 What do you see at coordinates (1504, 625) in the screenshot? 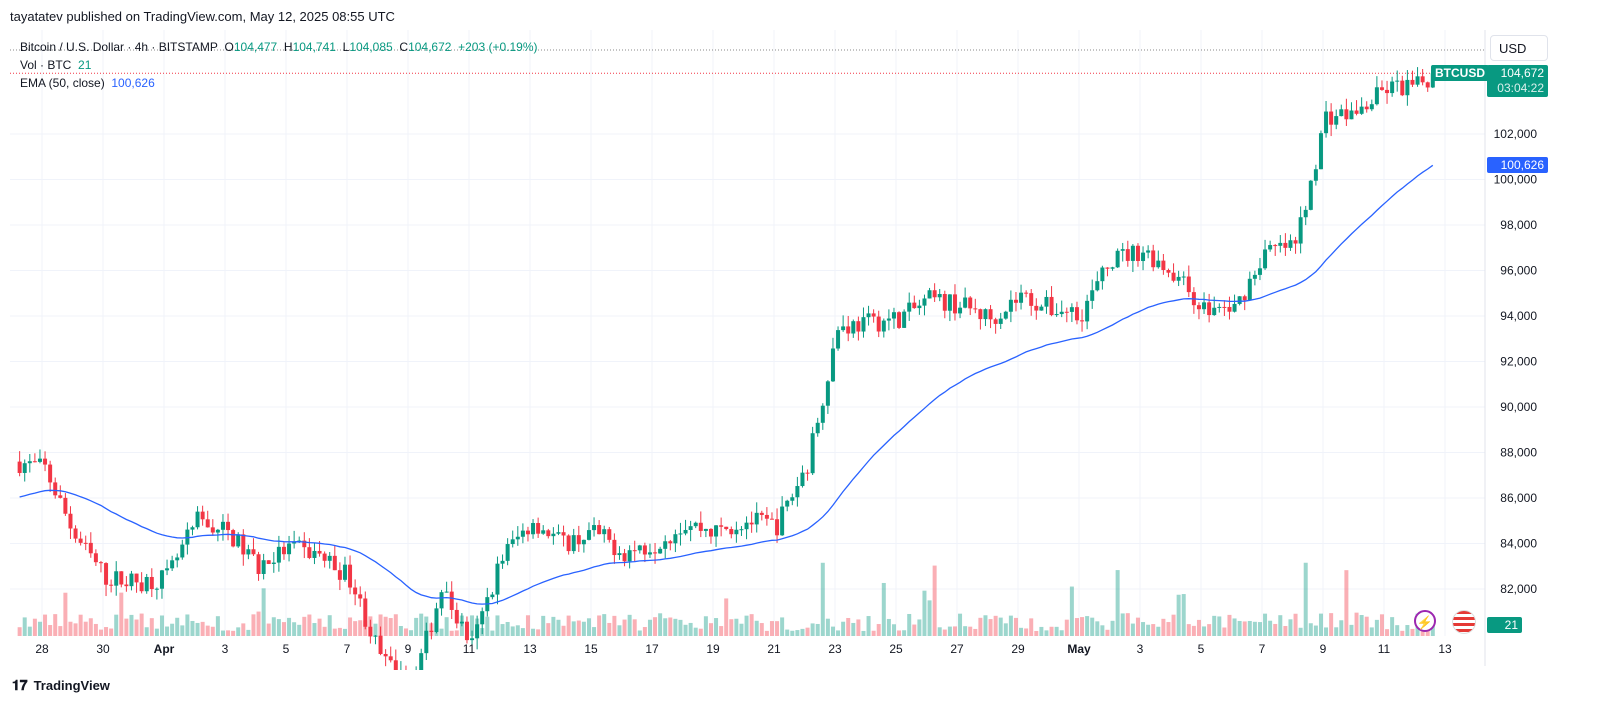
I see `volume-tag: 21` at bounding box center [1504, 625].